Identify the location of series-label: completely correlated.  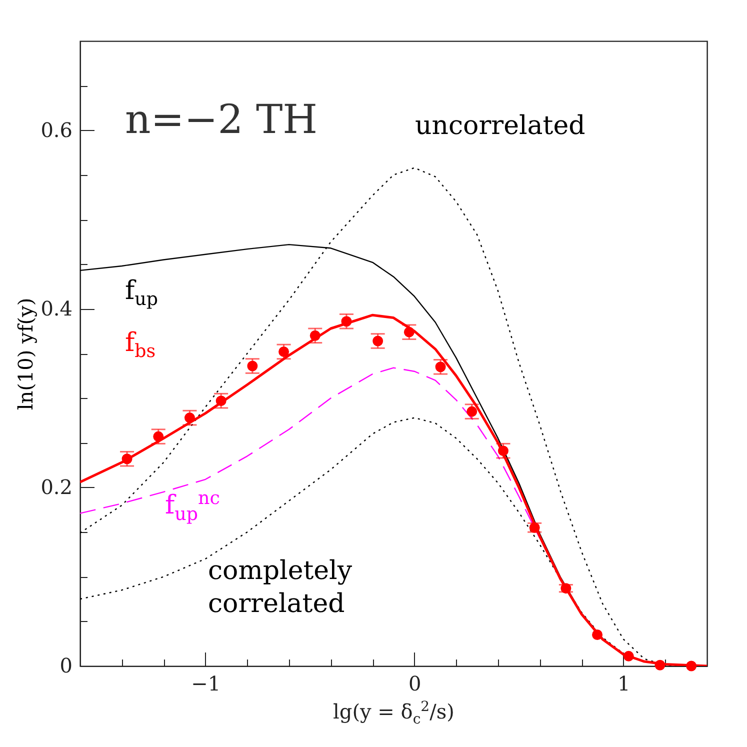
(281, 587).